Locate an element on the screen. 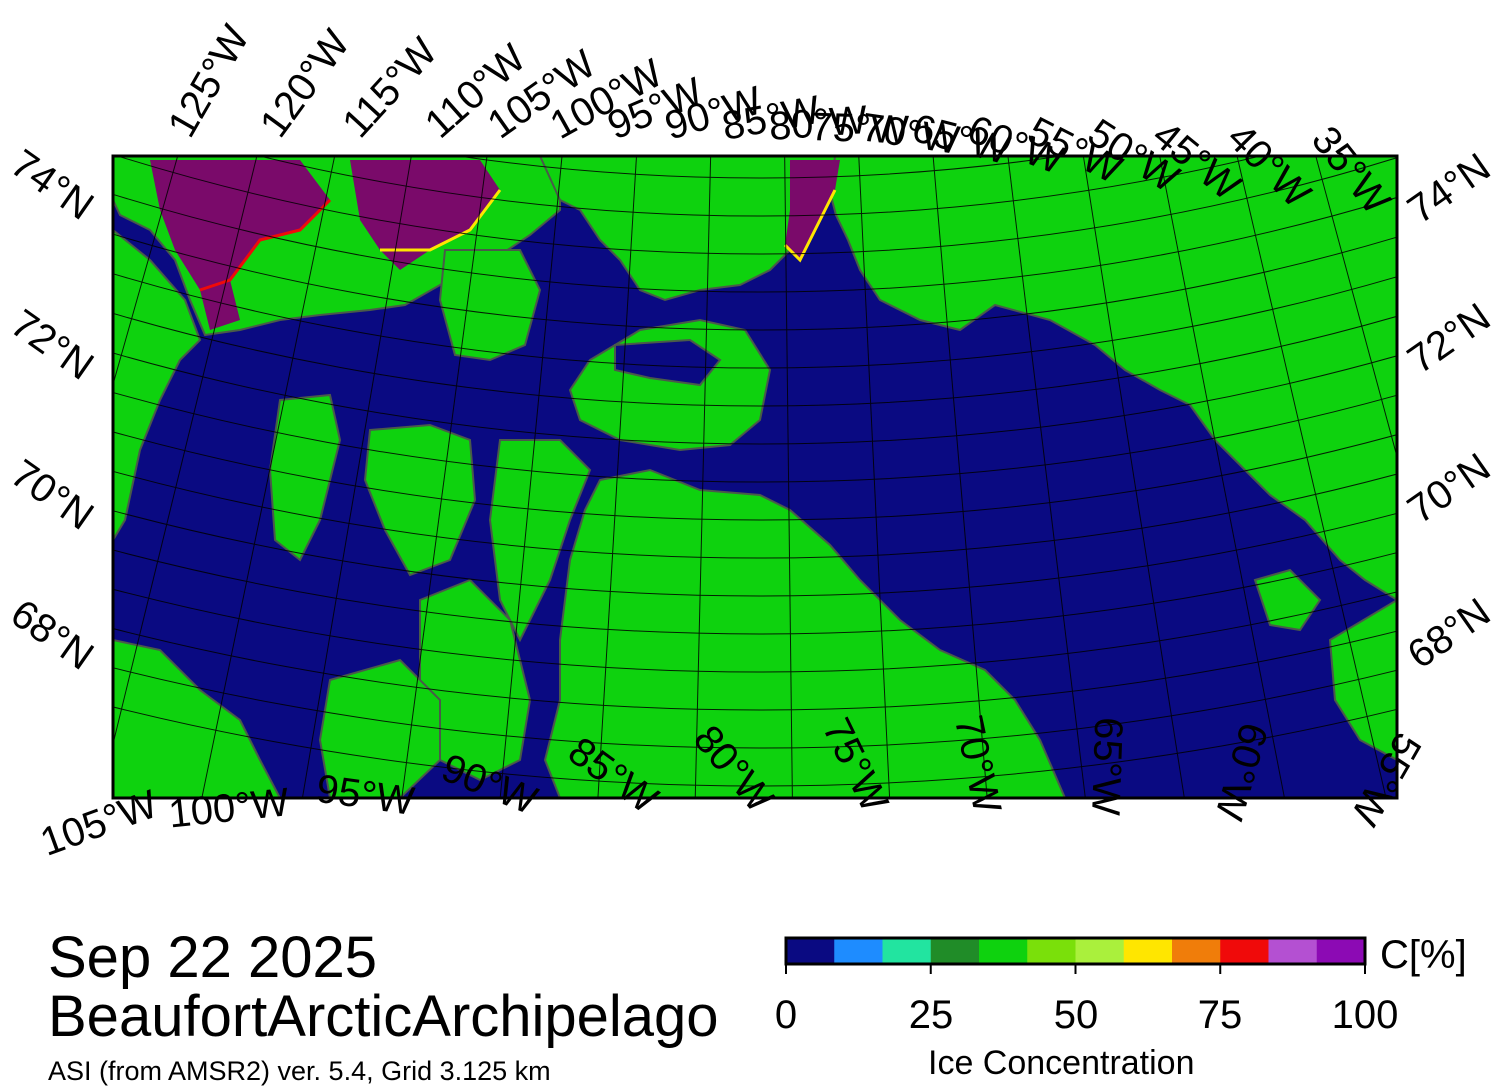  colorbar-tick-100: 100 is located at coordinates (1365, 1015).